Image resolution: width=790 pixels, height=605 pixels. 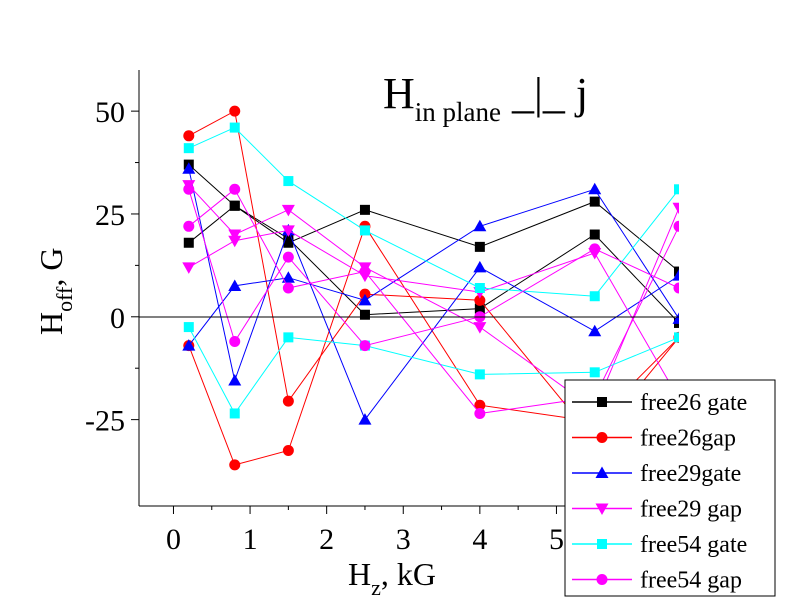 I want to click on x-tick-label: 5, so click(x=556, y=539).